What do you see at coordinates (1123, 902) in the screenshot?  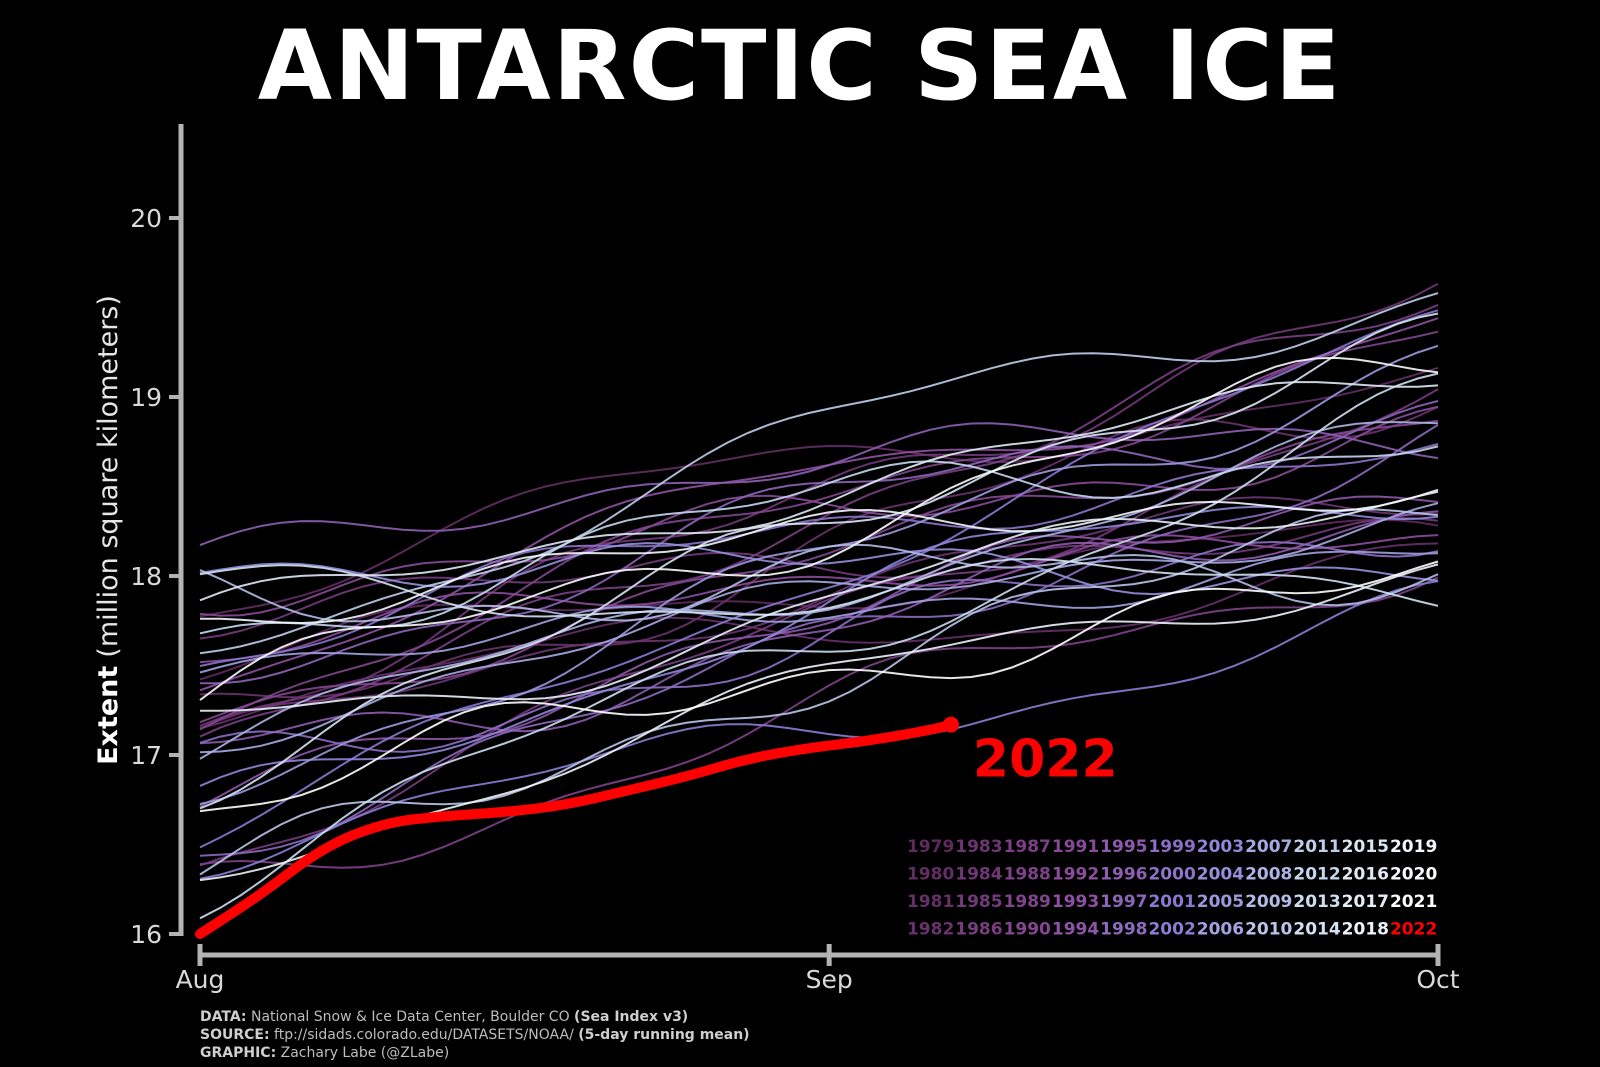 I see `legend-year: 1997` at bounding box center [1123, 902].